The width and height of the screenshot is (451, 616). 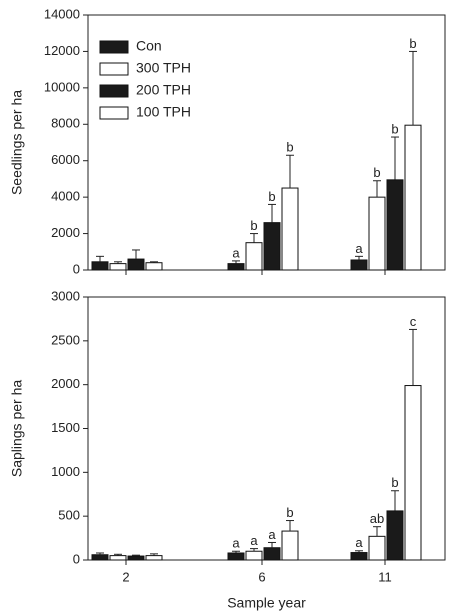 What do you see at coordinates (17, 142) in the screenshot?
I see `y-axis-label: Seedlings per ha` at bounding box center [17, 142].